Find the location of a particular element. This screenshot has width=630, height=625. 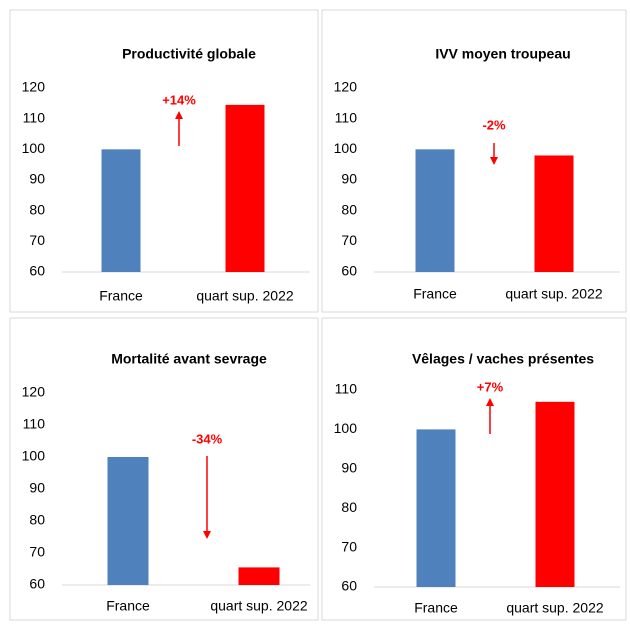

chart-title: Productivité globale is located at coordinates (189, 54).